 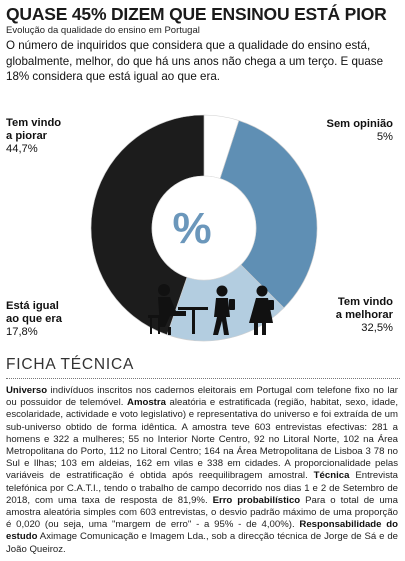 What do you see at coordinates (146, 403) in the screenshot?
I see `amostra-label: Amostra` at bounding box center [146, 403].